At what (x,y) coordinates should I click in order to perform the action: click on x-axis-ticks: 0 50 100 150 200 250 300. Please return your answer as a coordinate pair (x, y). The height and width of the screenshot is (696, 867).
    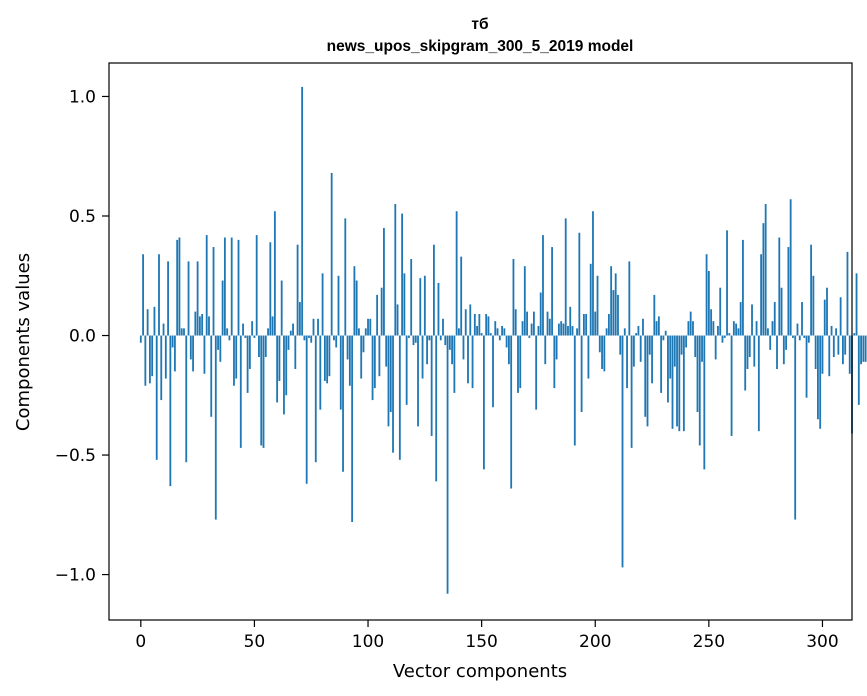
    Looking at the image, I should click on (487, 636).